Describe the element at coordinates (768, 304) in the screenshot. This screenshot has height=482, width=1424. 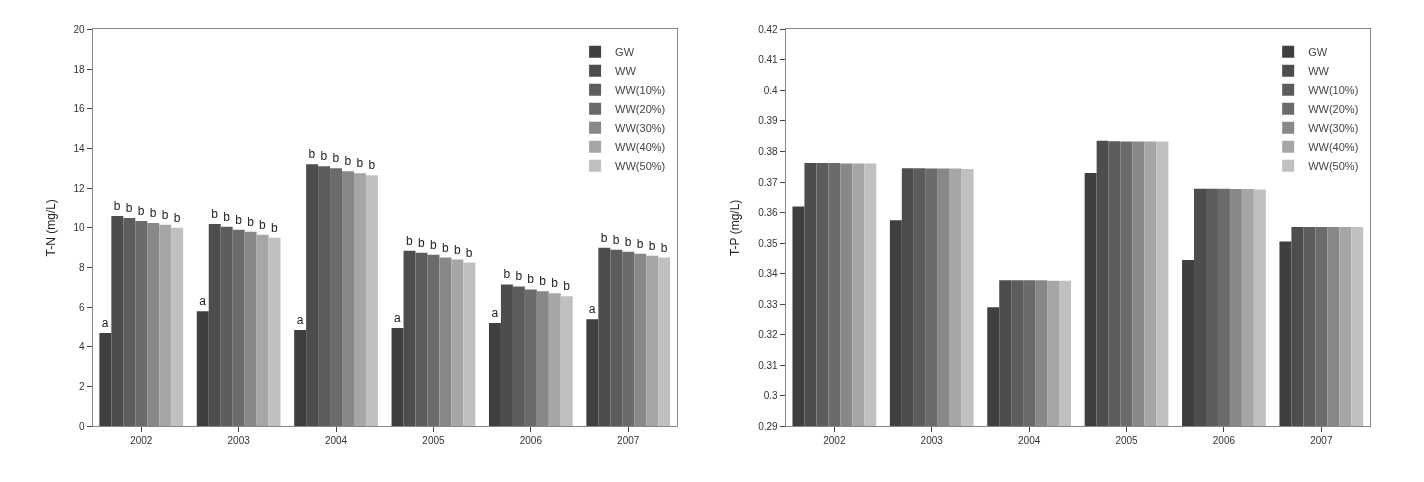
I see `y-tick-label: 0.33` at that location.